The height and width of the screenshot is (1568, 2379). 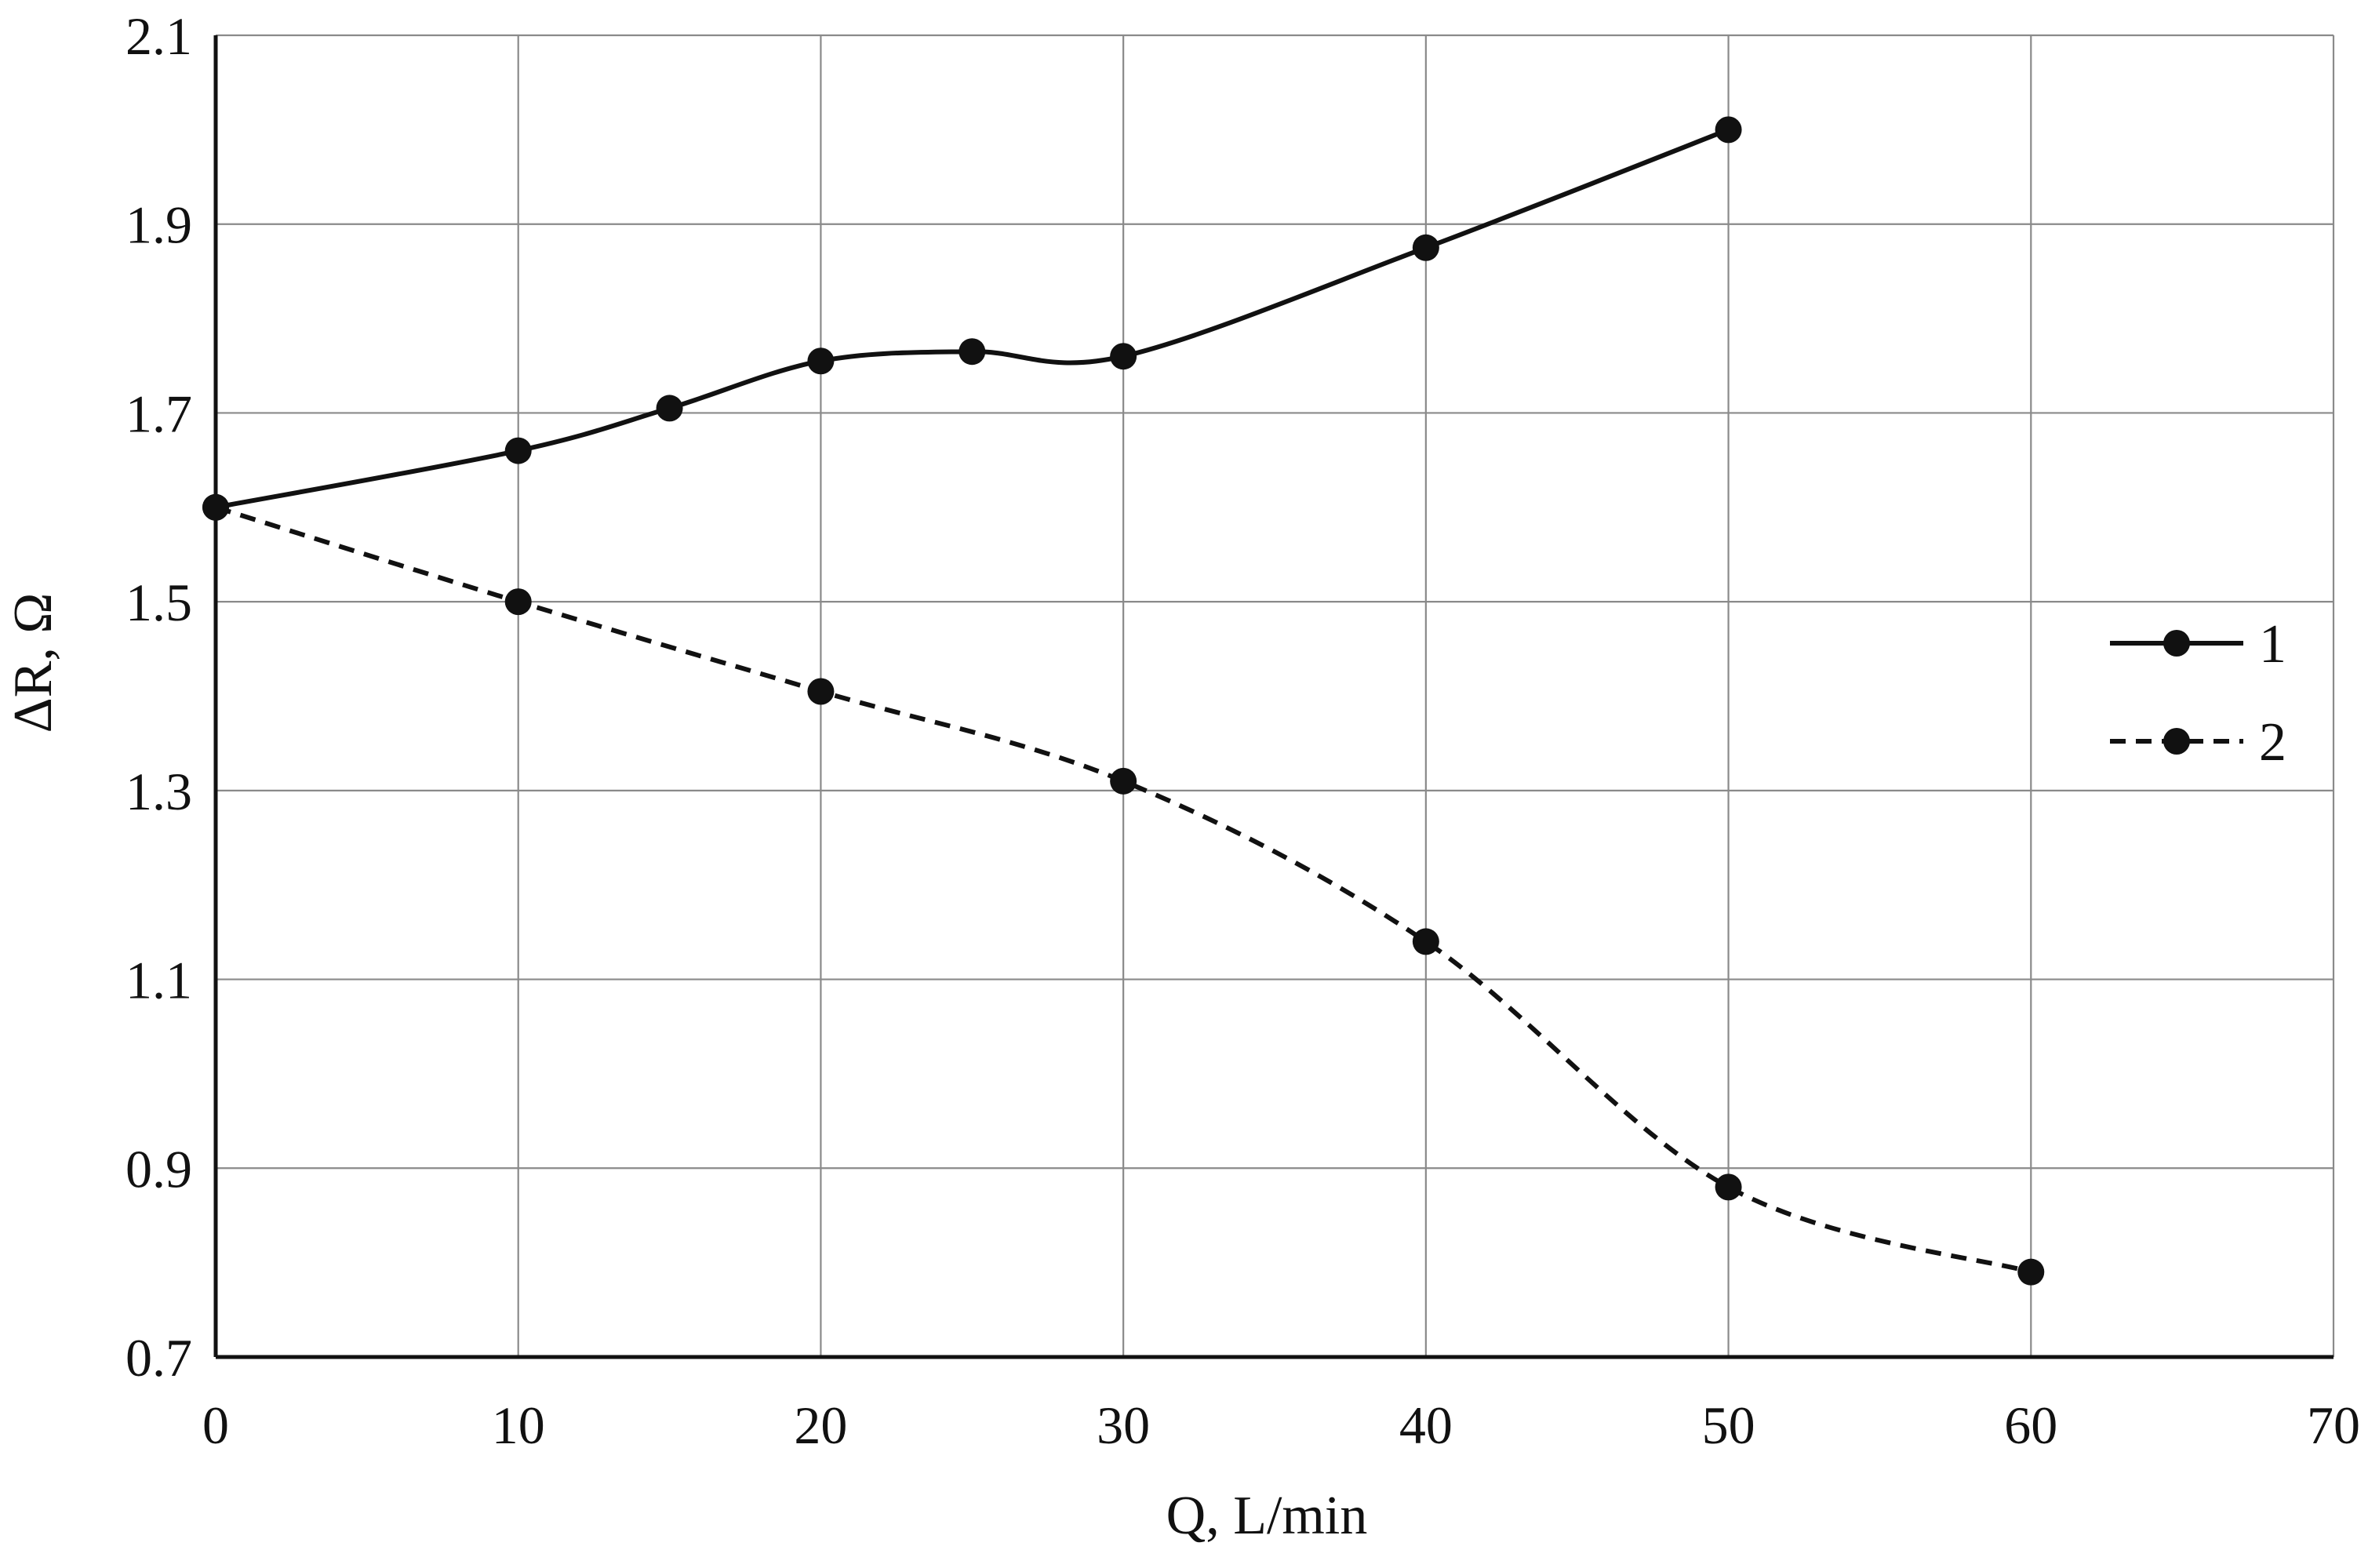 What do you see at coordinates (2198, 644) in the screenshot?
I see `legend-entry-1: 1` at bounding box center [2198, 644].